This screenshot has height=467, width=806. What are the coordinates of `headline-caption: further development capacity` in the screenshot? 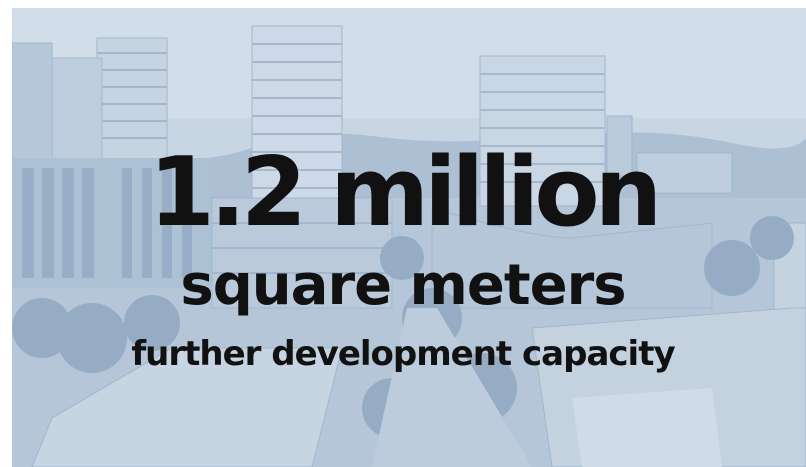 It's located at (403, 354).